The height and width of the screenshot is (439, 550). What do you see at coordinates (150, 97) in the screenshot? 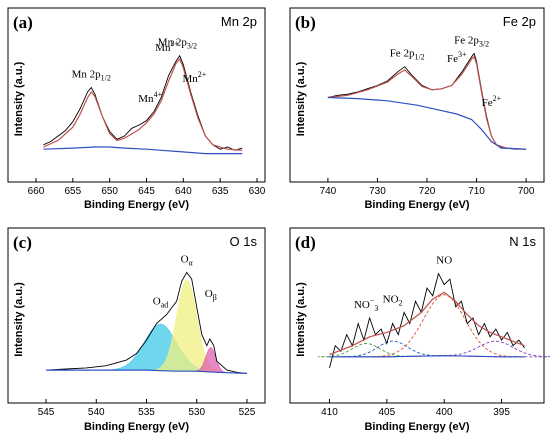
I see `peak-annotation: Mn4+` at bounding box center [150, 97].